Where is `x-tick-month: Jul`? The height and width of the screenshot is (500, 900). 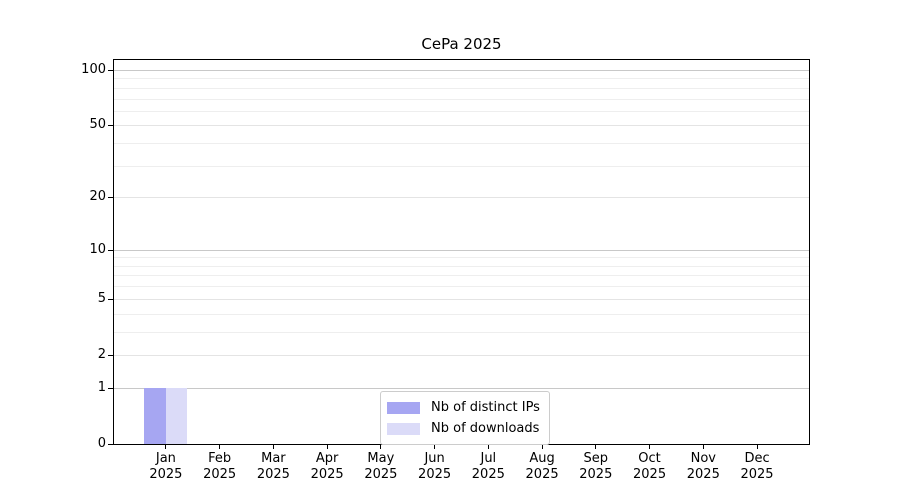
x-tick-month: Jul is located at coordinates (488, 458).